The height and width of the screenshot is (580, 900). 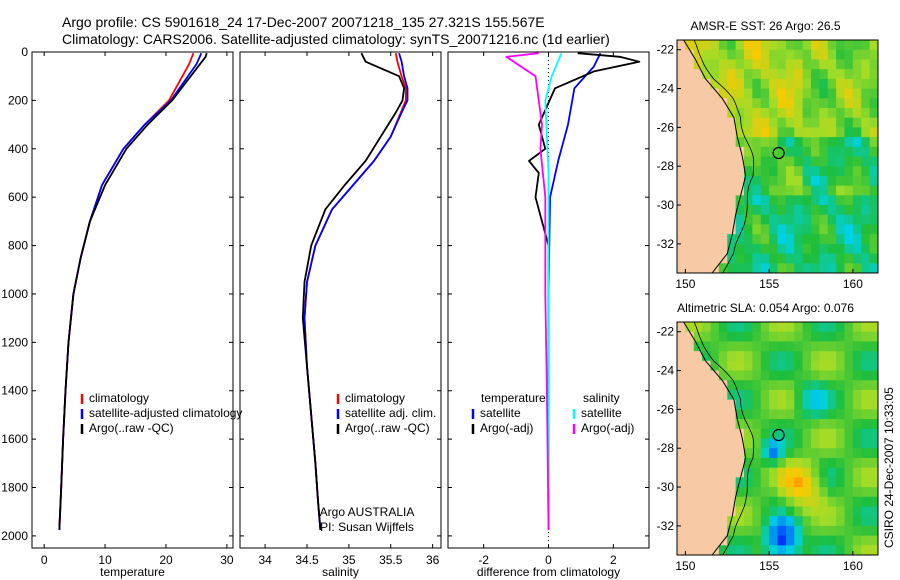 What do you see at coordinates (527, 291) in the screenshot?
I see `difference-series-salinity-argo-adj-` at bounding box center [527, 291].